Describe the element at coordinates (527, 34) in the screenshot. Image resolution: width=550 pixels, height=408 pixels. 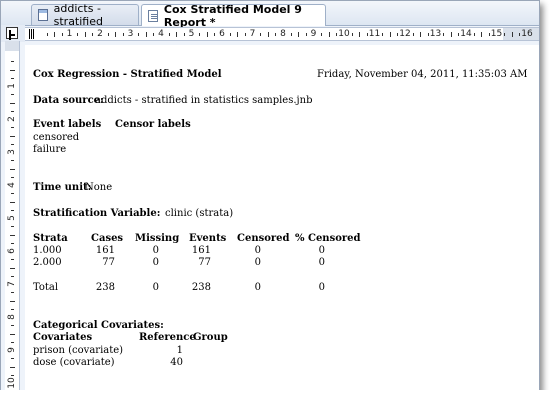
I see `ruler-number: 16` at that location.